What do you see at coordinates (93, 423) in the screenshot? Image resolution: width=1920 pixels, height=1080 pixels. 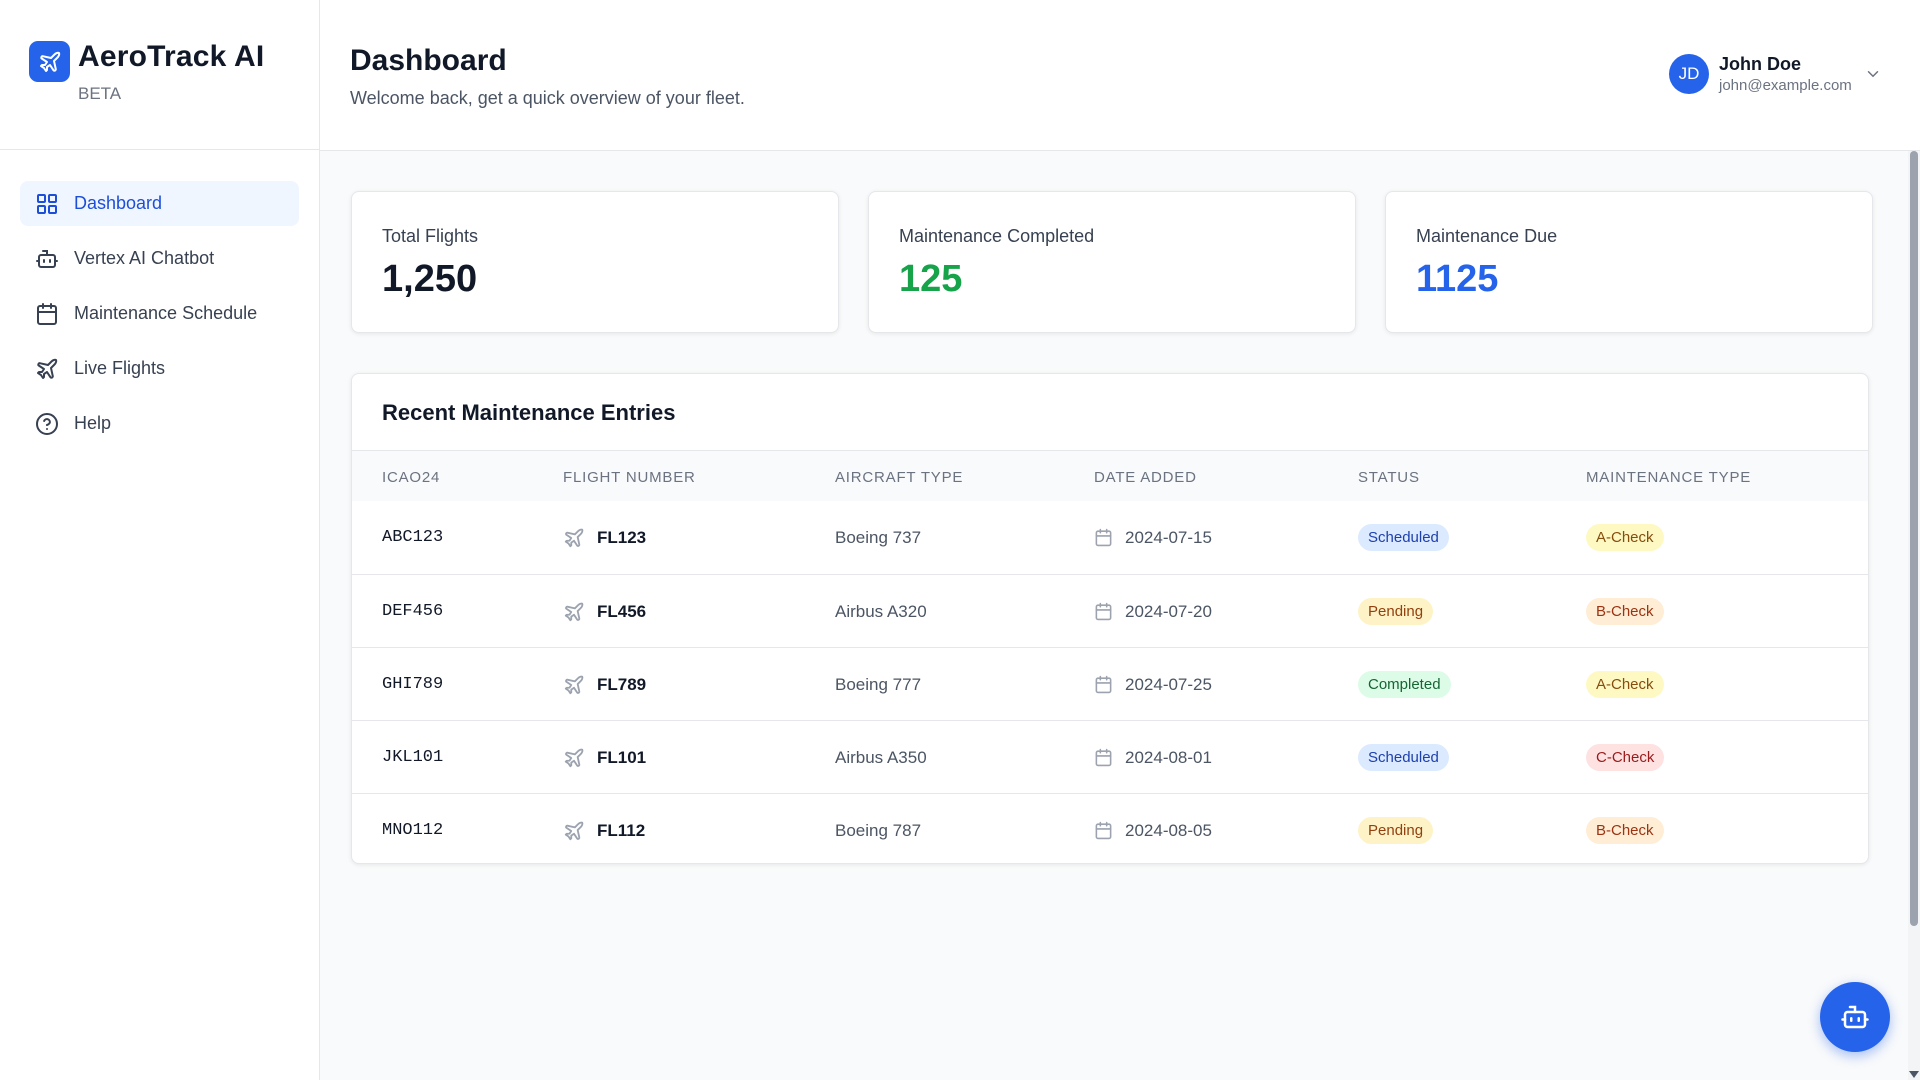 I see `sidebar-item-label: Help` at bounding box center [93, 423].